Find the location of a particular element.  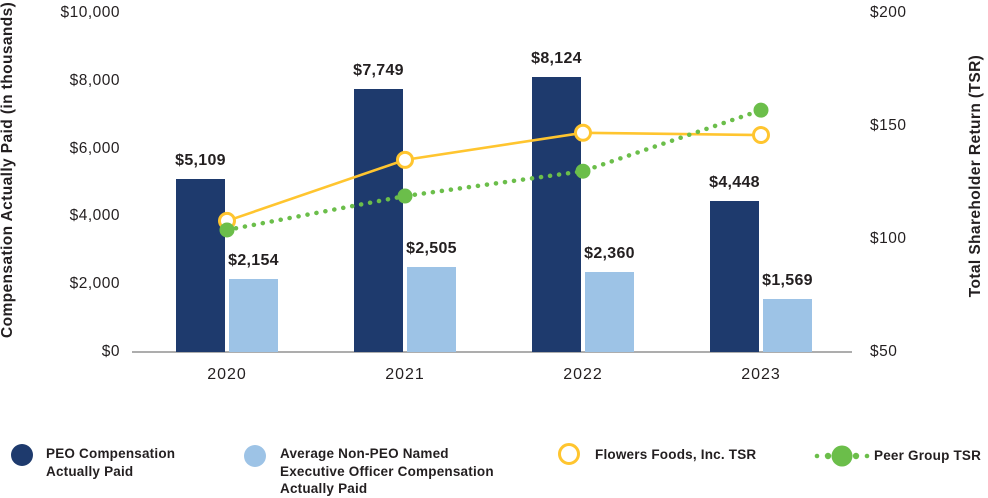

yellow-open-circle-icon is located at coordinates (568, 453).